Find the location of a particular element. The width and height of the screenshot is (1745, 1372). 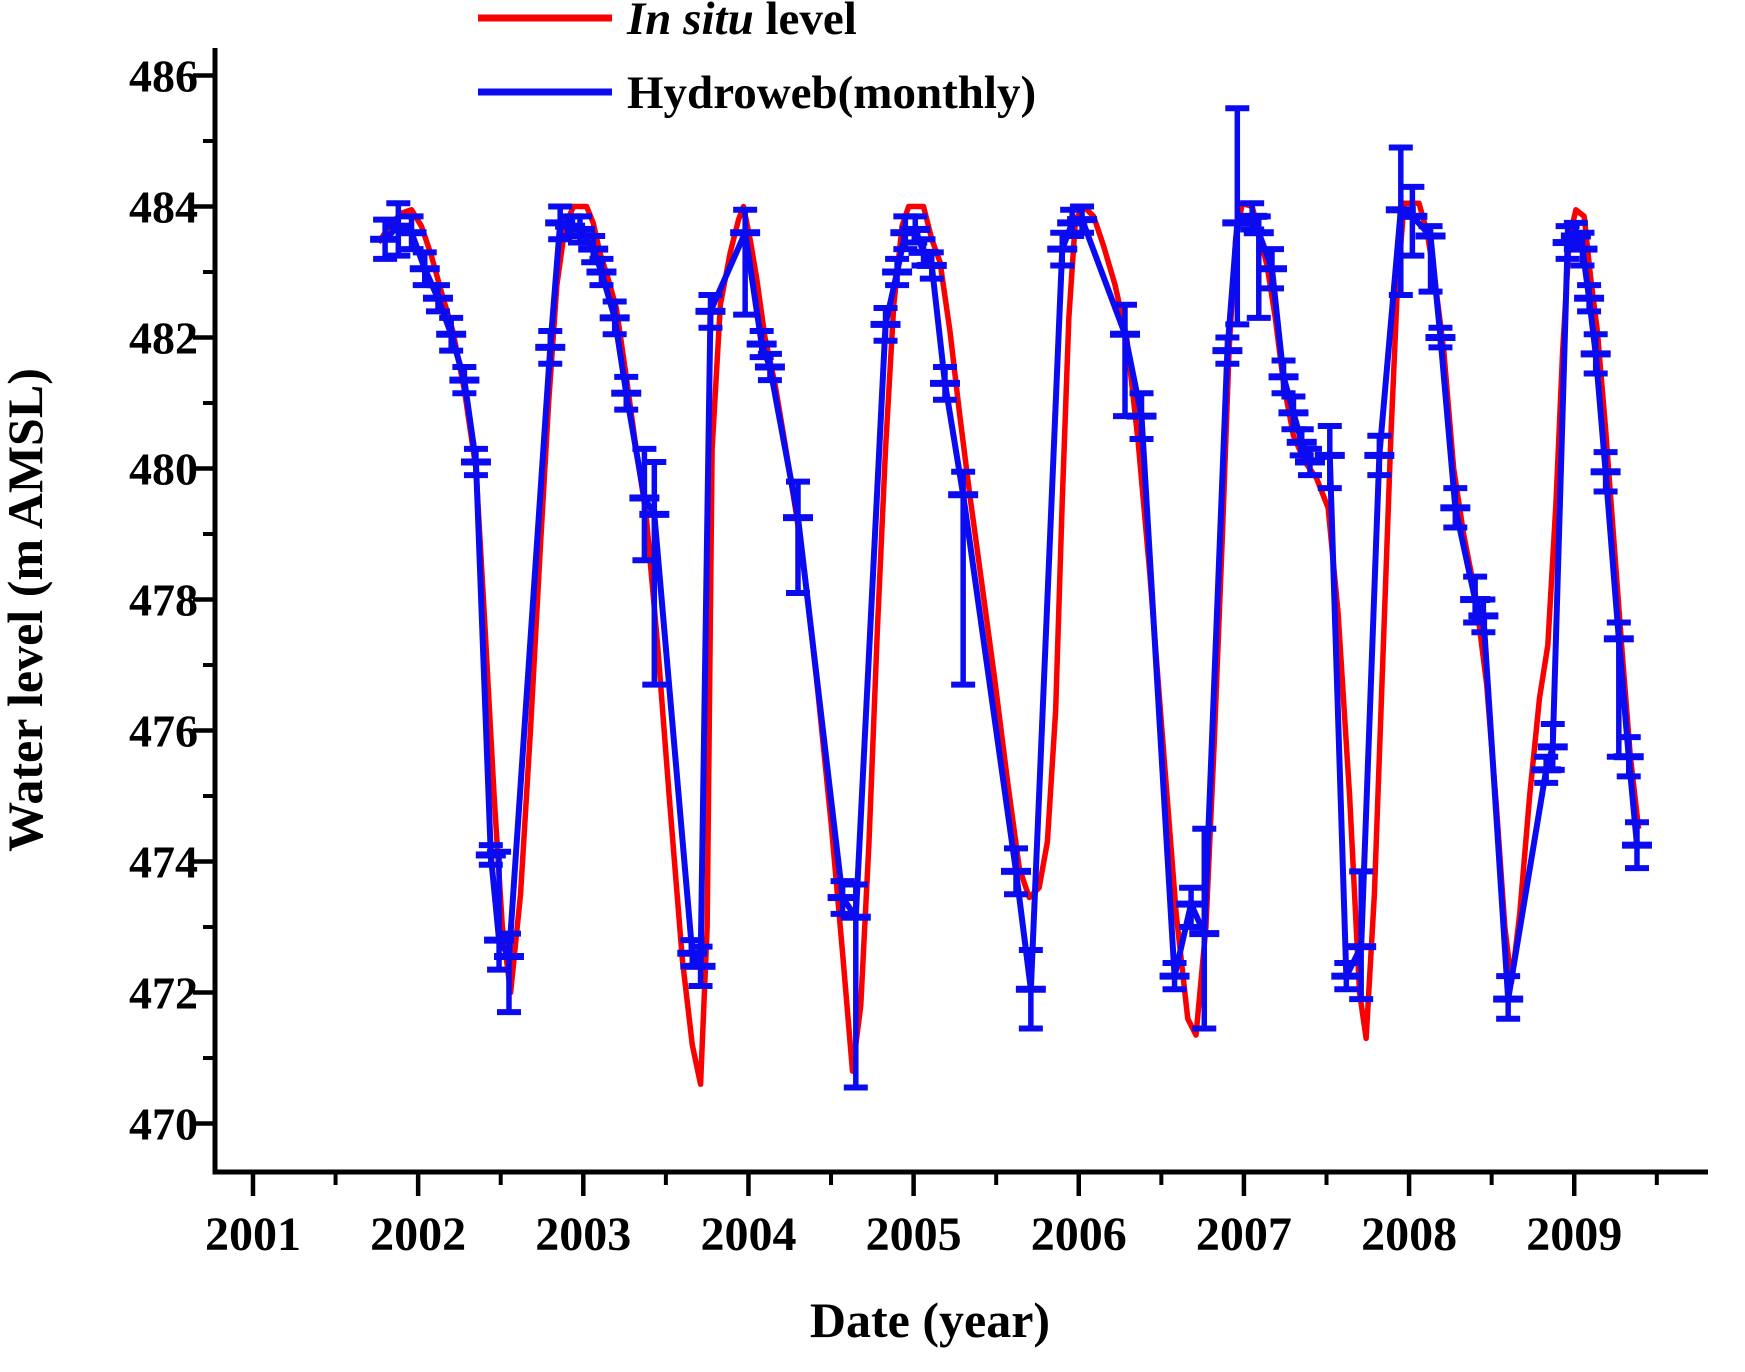

y-tick-label: 474 is located at coordinates (163, 862).